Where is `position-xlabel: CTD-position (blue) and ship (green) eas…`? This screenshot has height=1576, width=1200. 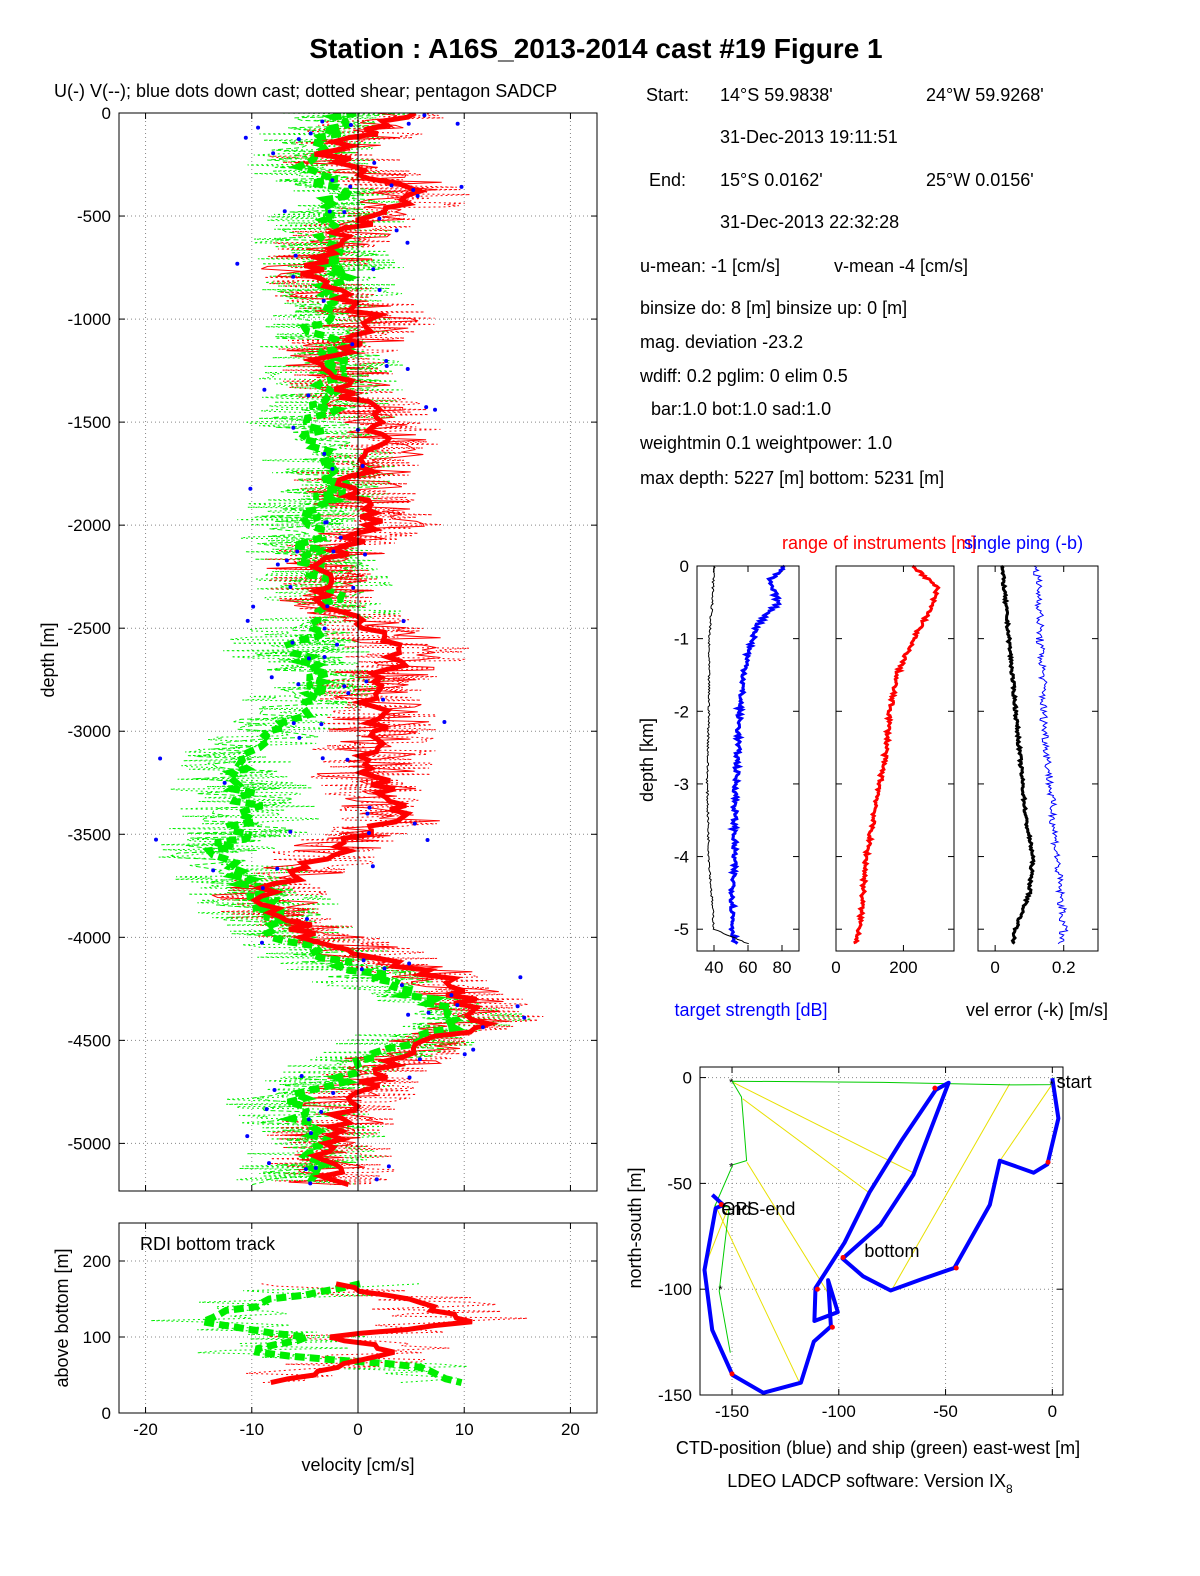 position-xlabel: CTD-position (blue) and ship (green) eas… is located at coordinates (878, 1448).